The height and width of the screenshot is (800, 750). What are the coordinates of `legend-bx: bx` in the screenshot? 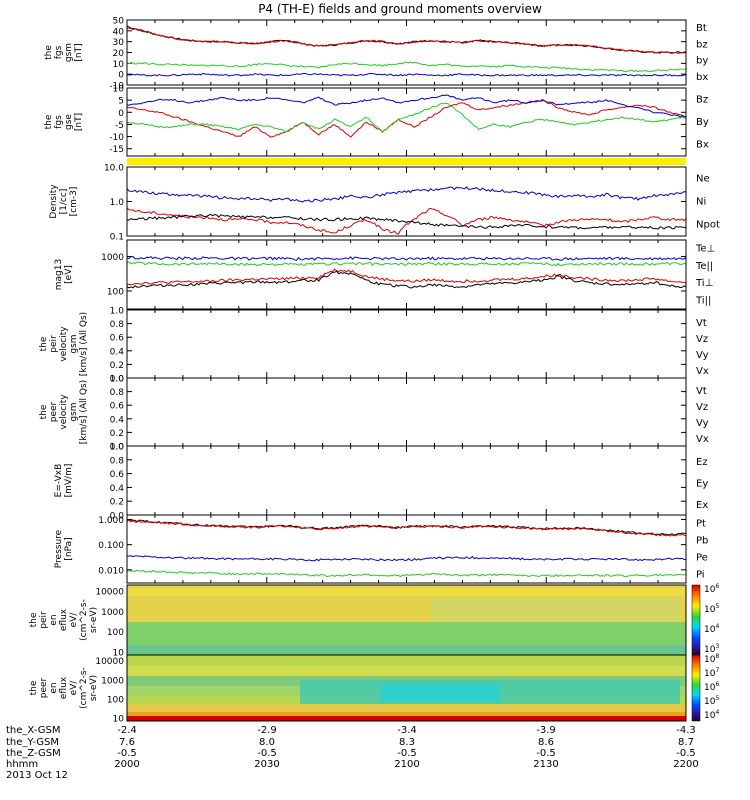 It's located at (702, 77).